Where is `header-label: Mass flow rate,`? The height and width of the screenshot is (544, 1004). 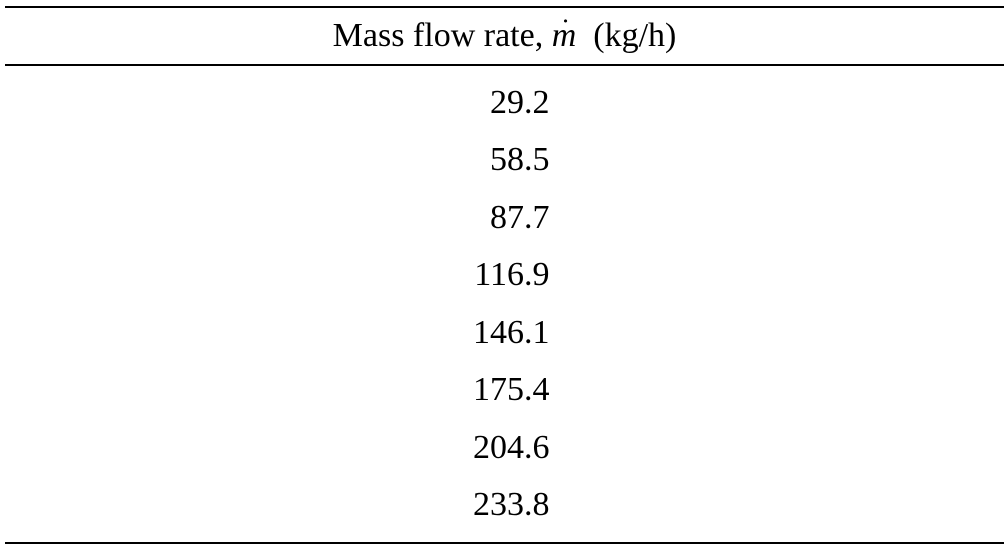 header-label: Mass flow rate, is located at coordinates (442, 35).